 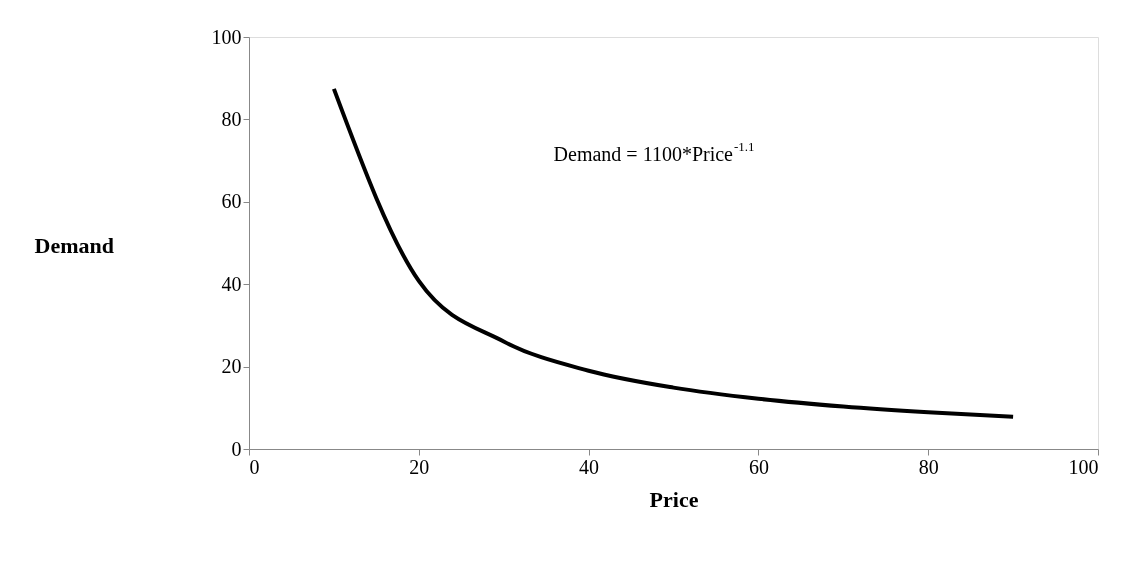 I want to click on y-tick-label: 20, so click(x=231, y=366).